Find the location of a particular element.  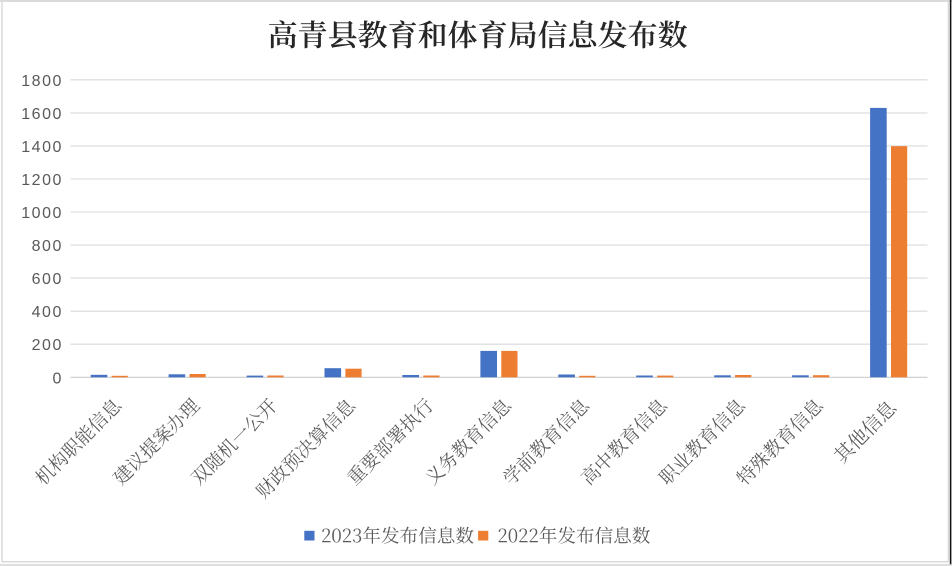

svg-text: 800 is located at coordinates (47, 246).